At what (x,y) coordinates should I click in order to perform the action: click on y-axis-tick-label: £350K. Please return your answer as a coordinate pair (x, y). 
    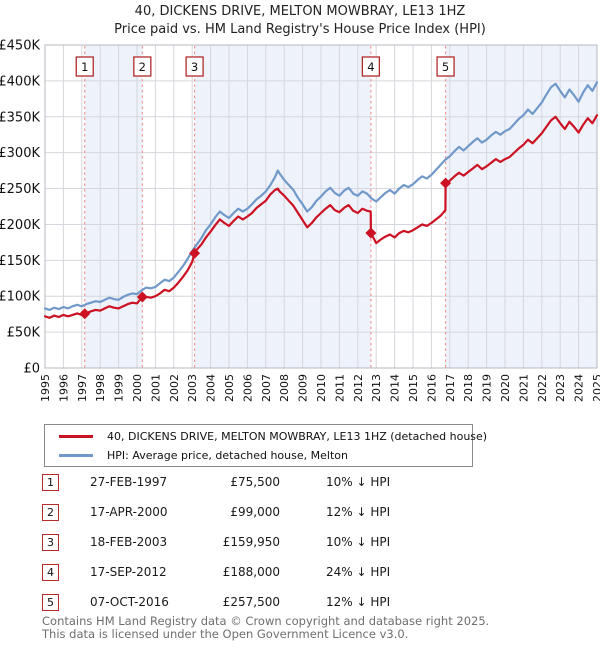
    Looking at the image, I should click on (20, 117).